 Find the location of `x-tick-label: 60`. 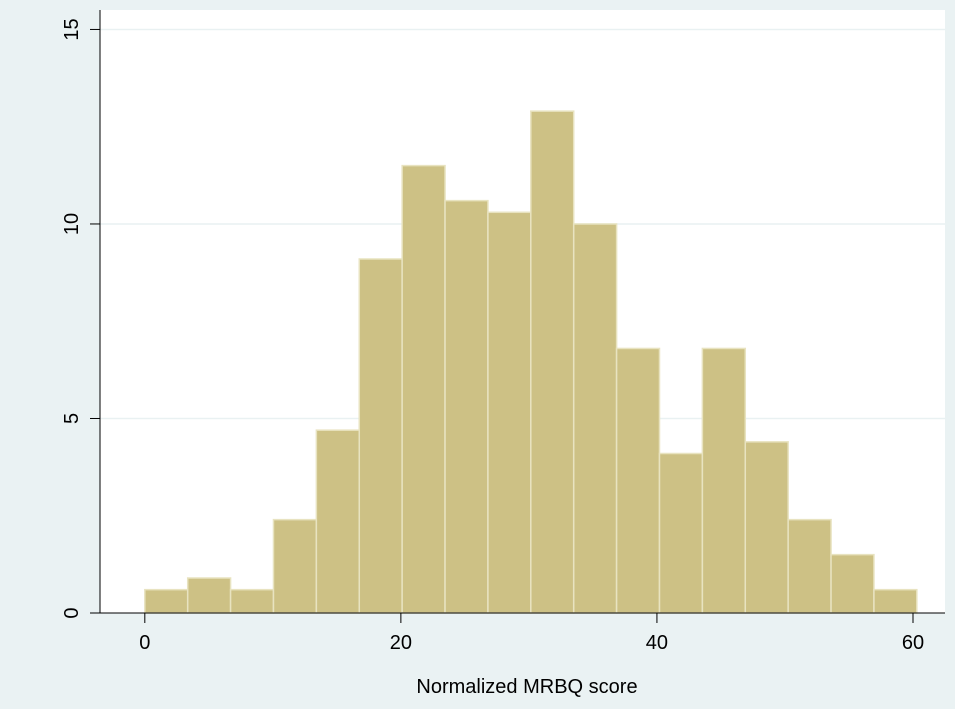

x-tick-label: 60 is located at coordinates (913, 643).